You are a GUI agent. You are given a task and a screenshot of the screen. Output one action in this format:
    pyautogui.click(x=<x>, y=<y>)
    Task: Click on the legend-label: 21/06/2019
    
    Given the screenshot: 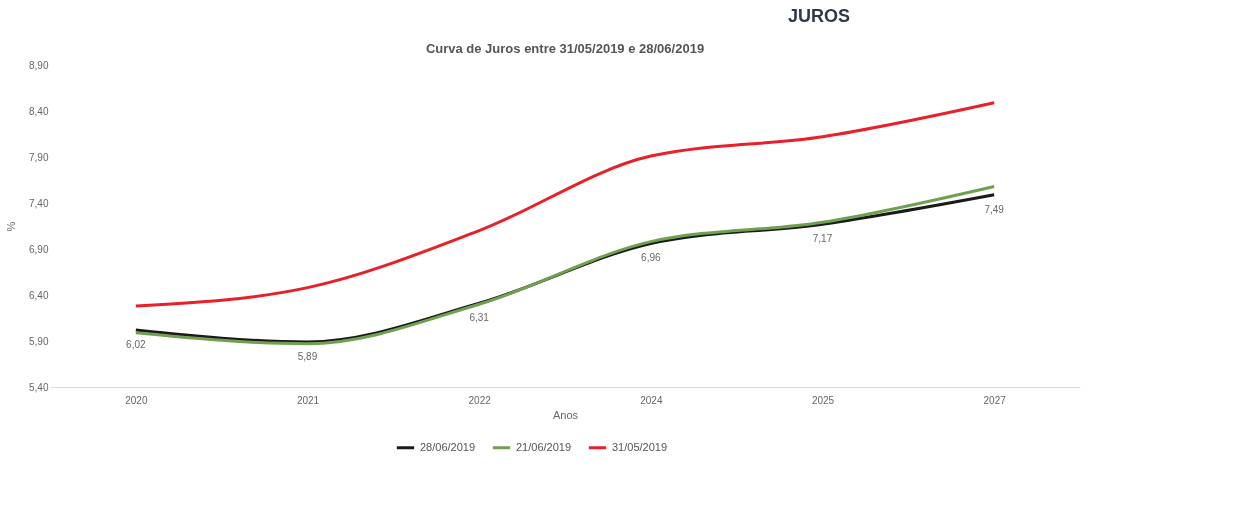 What is the action you would take?
    pyautogui.click(x=544, y=446)
    